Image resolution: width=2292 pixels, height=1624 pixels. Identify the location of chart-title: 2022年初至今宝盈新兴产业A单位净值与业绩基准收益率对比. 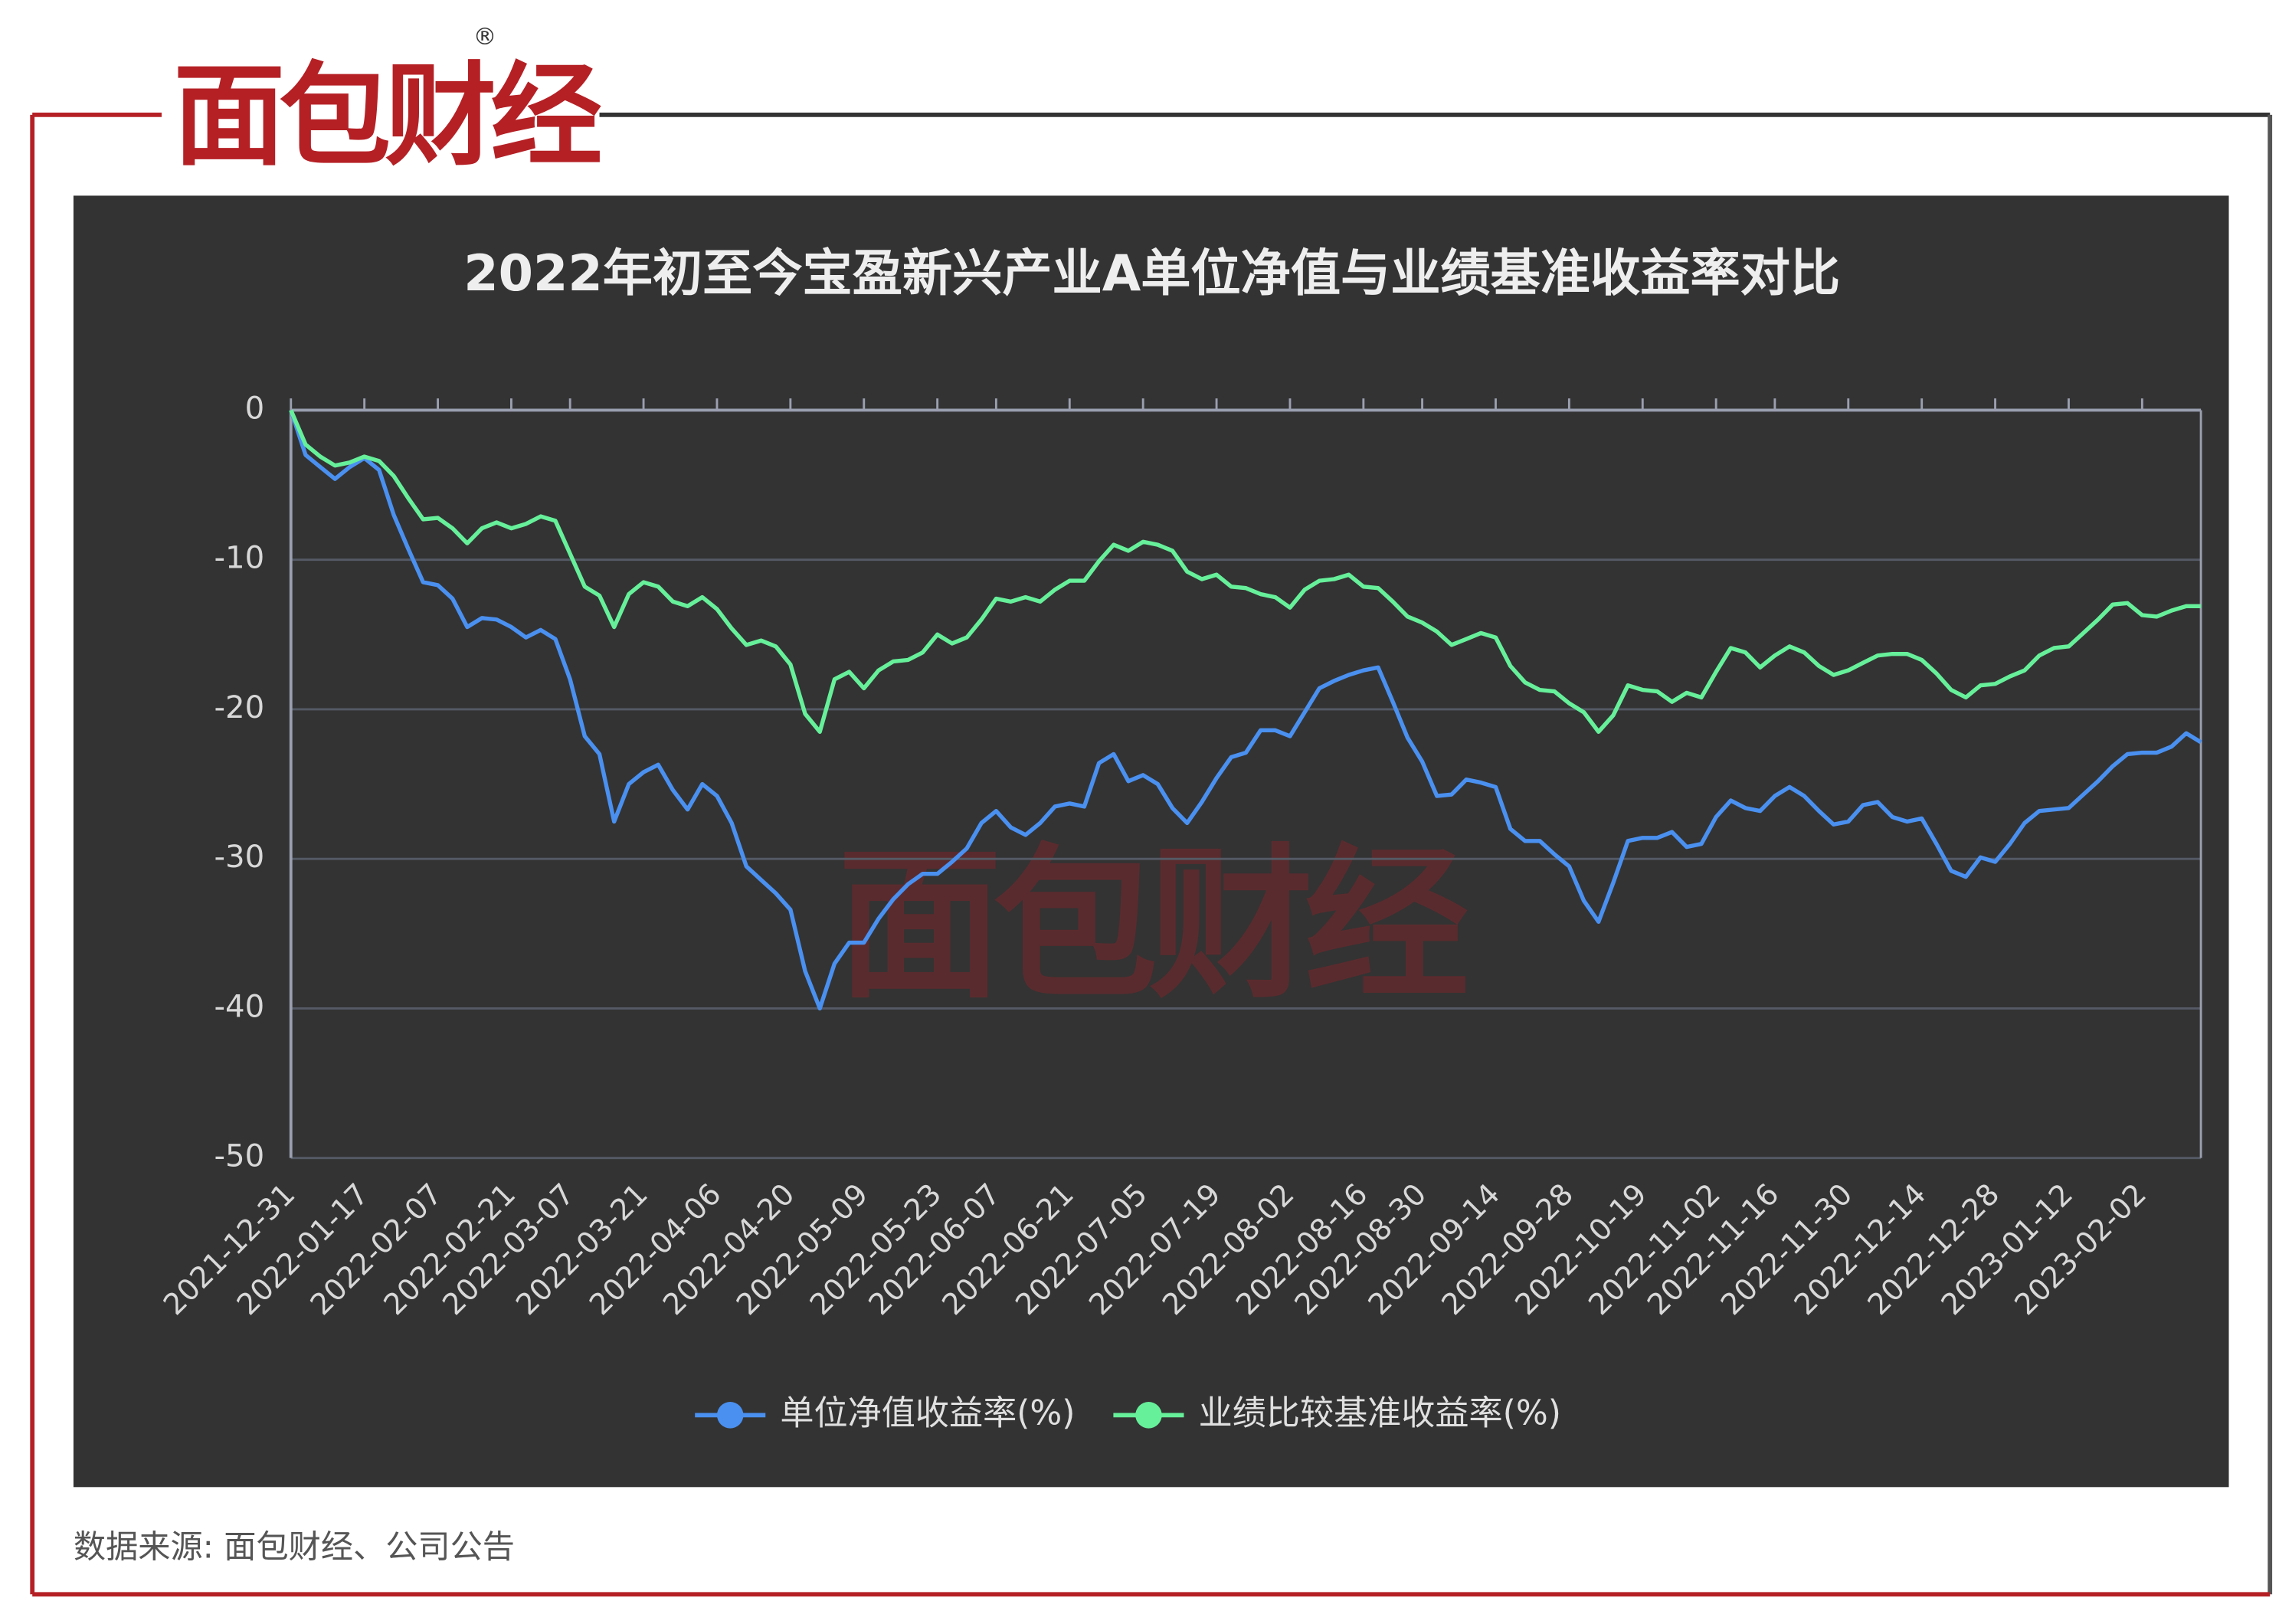
(1151, 274).